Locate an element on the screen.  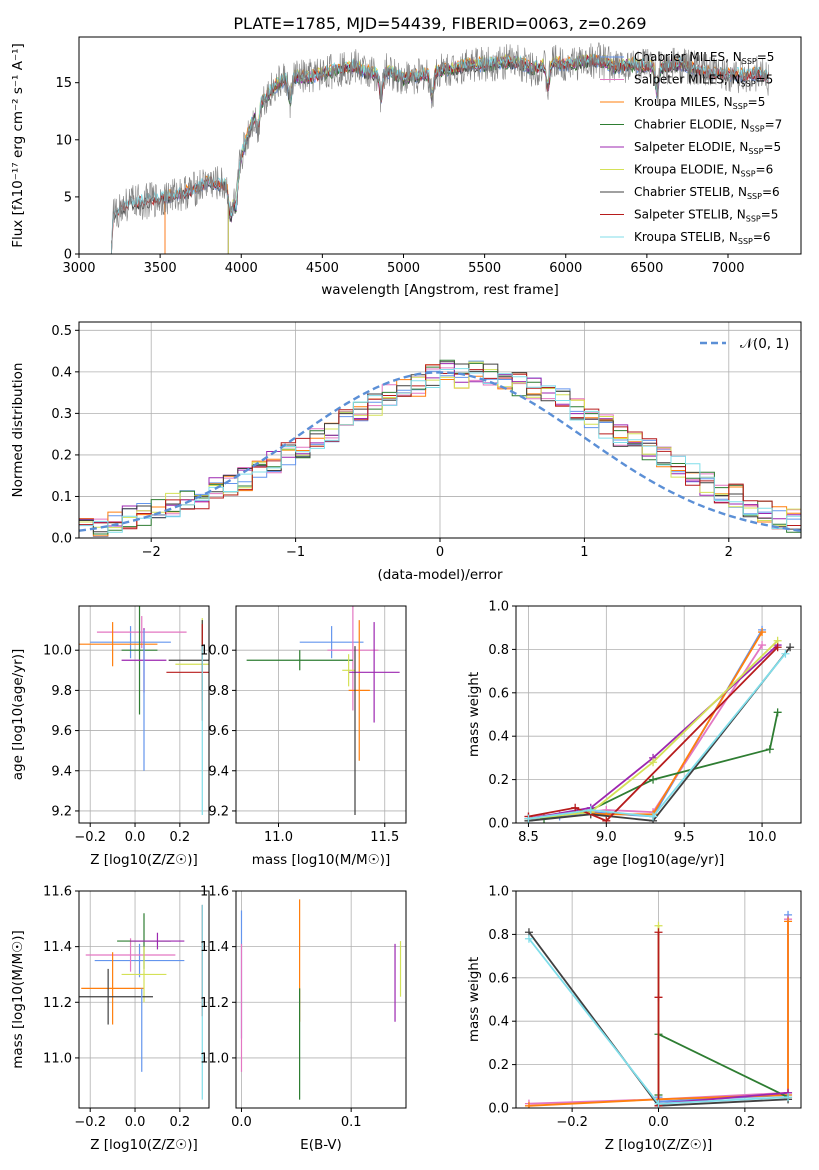
y-tick-label: 10.0 is located at coordinates (214, 651).